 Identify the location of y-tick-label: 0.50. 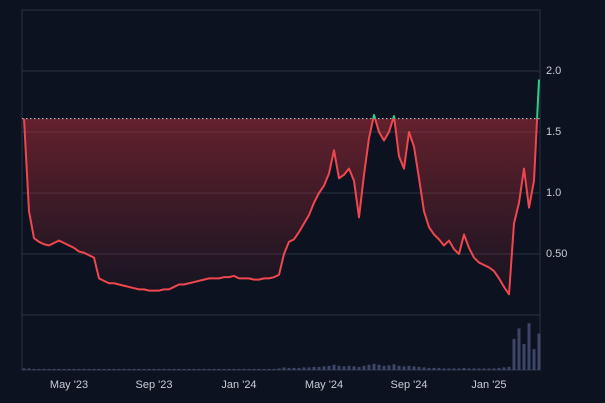
(556, 254).